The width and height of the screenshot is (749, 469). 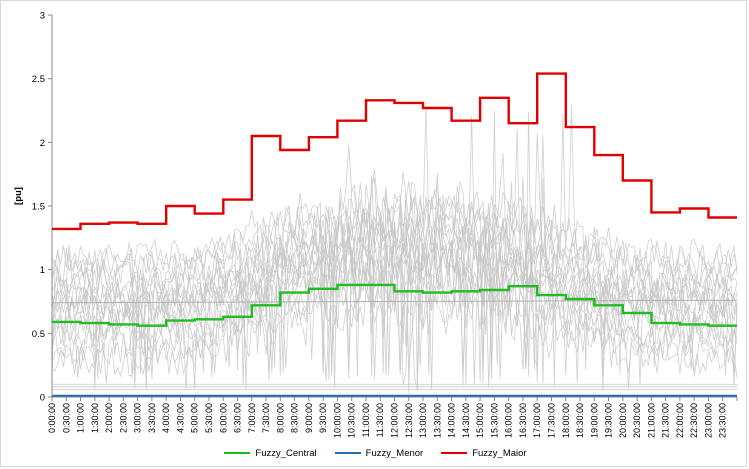 What do you see at coordinates (637, 420) in the screenshot?
I see `x-tick-label: 20:30:00` at bounding box center [637, 420].